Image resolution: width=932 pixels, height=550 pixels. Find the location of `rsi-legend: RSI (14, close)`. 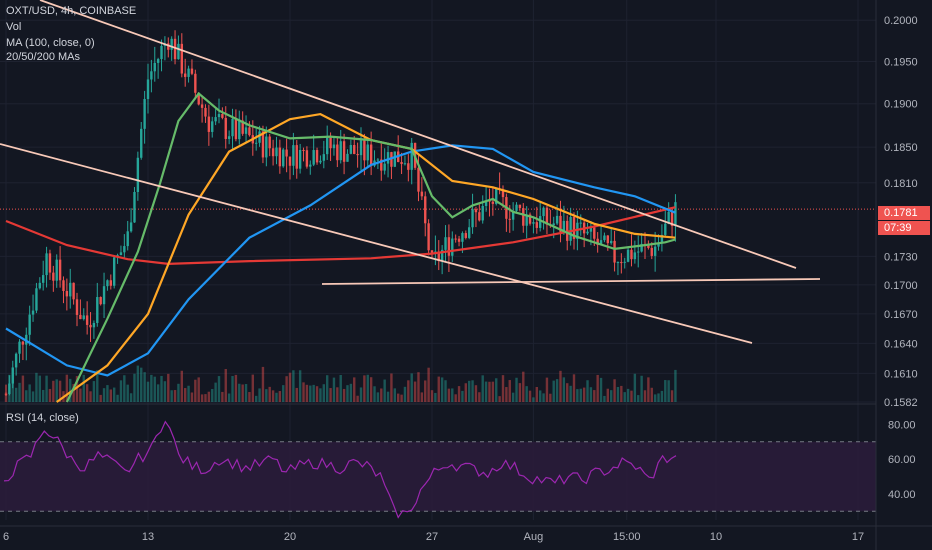

rsi-legend: RSI (14, close) is located at coordinates (42, 418).